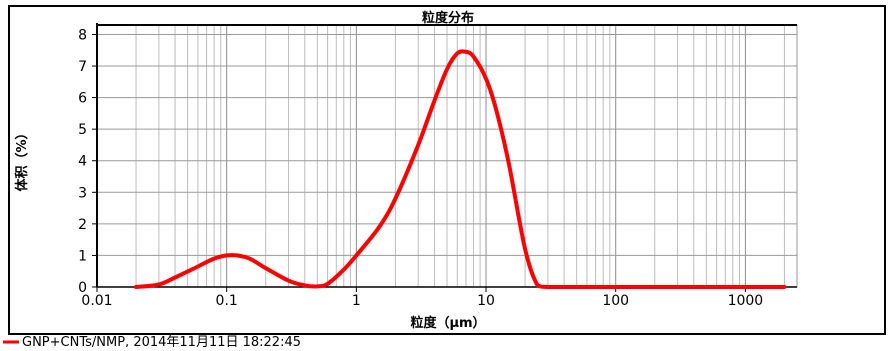 Image resolution: width=891 pixels, height=351 pixels. I want to click on y-tick-label: 4, so click(82, 162).